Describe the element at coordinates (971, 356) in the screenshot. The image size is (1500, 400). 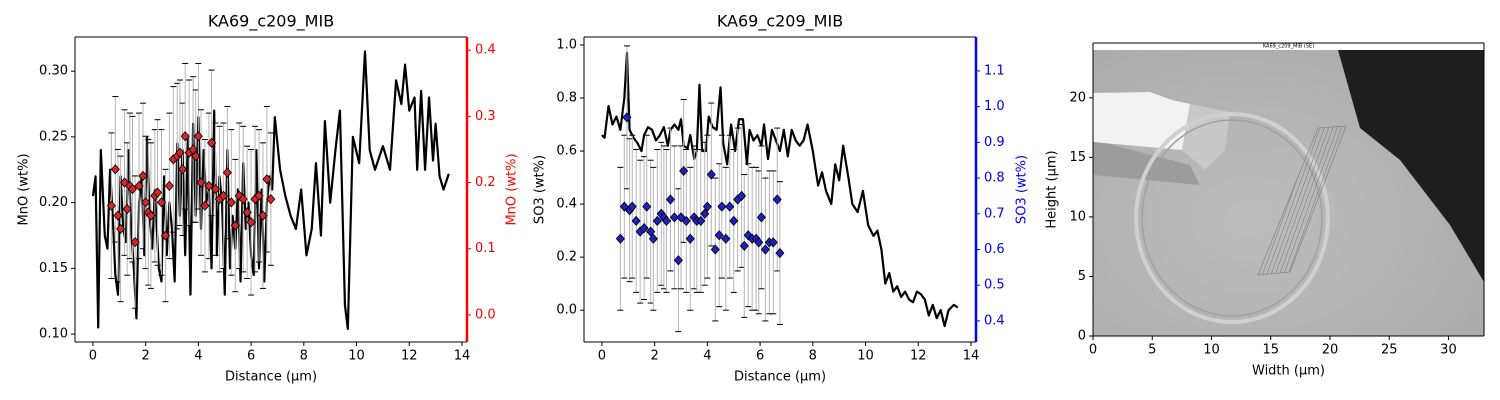
I see `x-tick-label: 14` at that location.